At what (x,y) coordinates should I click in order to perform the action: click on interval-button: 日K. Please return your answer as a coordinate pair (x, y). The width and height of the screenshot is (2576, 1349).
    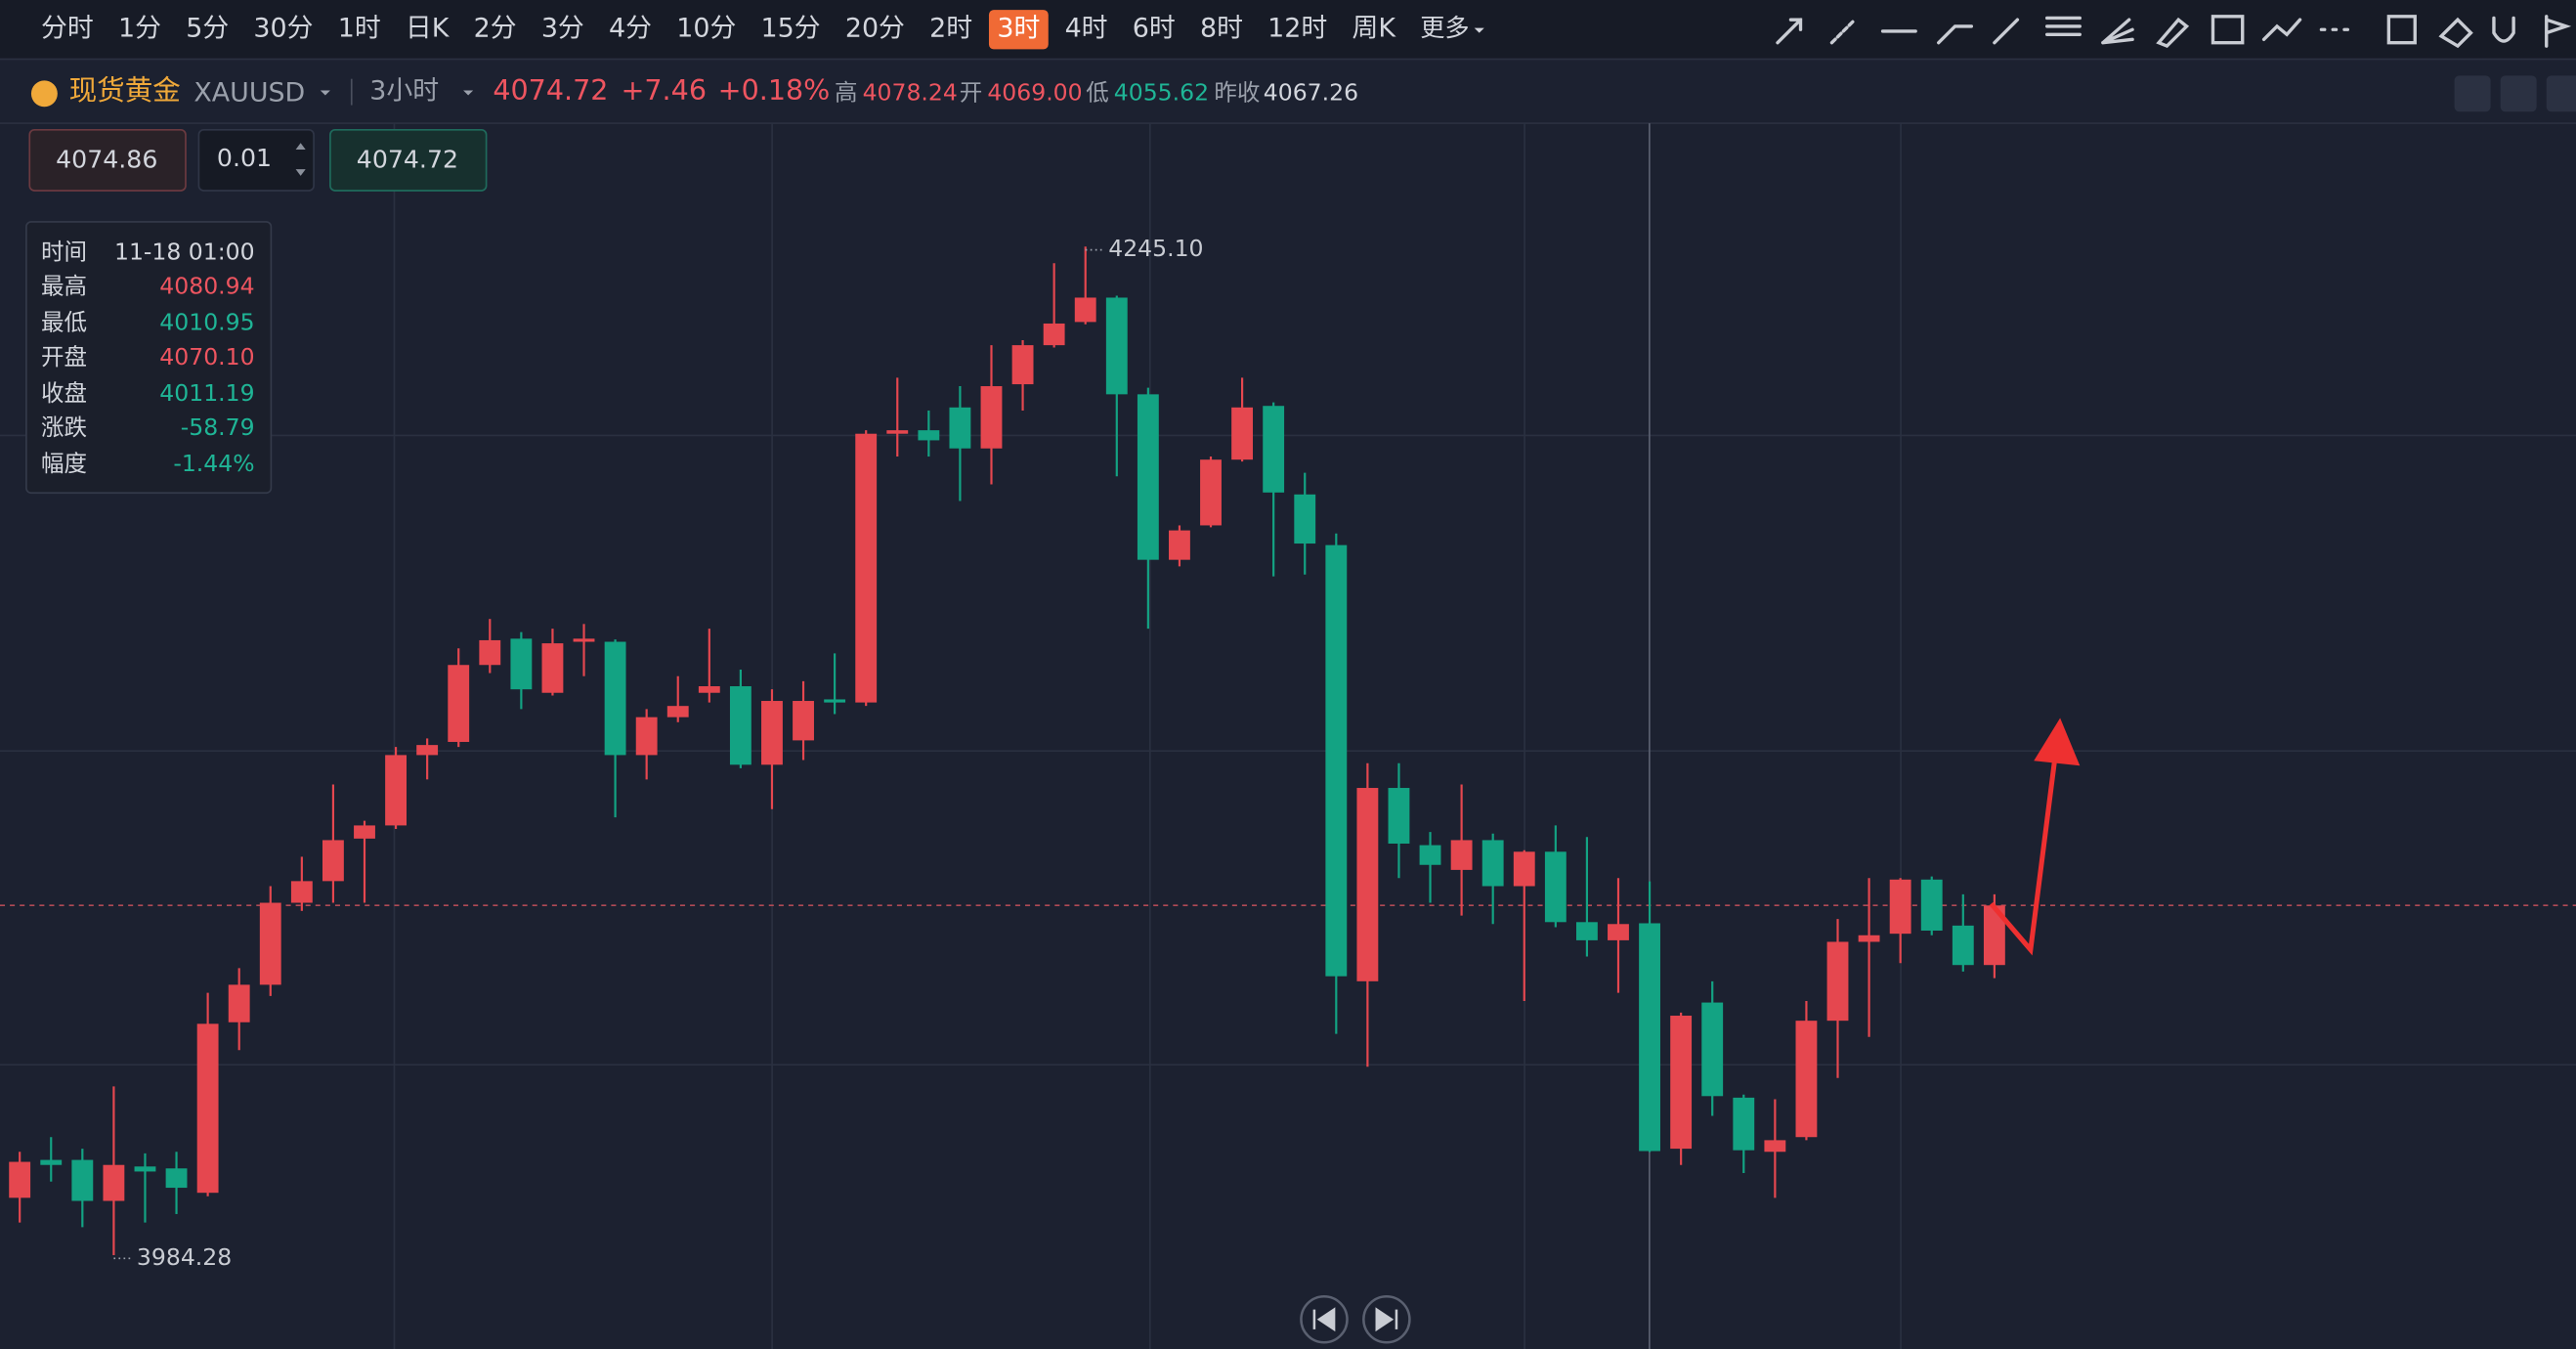
    Looking at the image, I should click on (429, 29).